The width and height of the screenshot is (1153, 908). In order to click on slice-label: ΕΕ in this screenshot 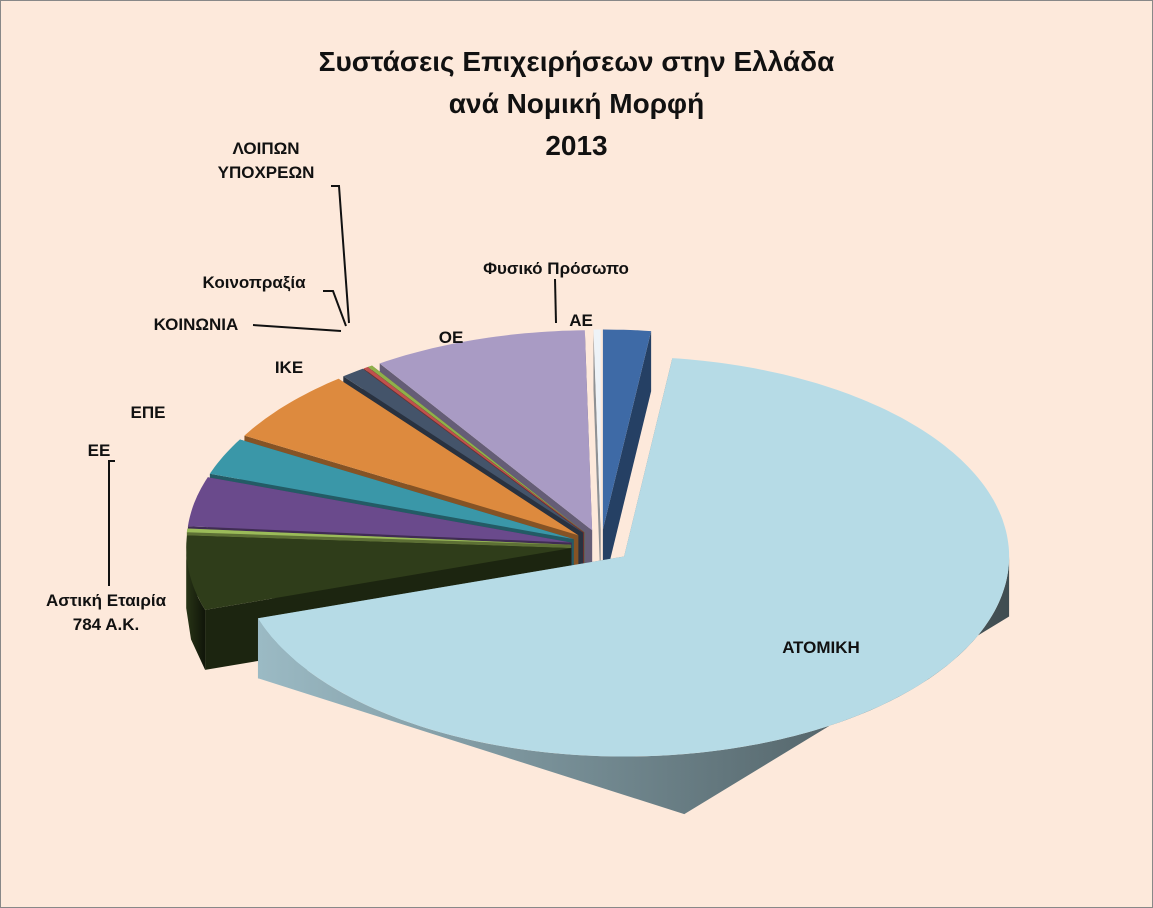, I will do `click(99, 450)`.